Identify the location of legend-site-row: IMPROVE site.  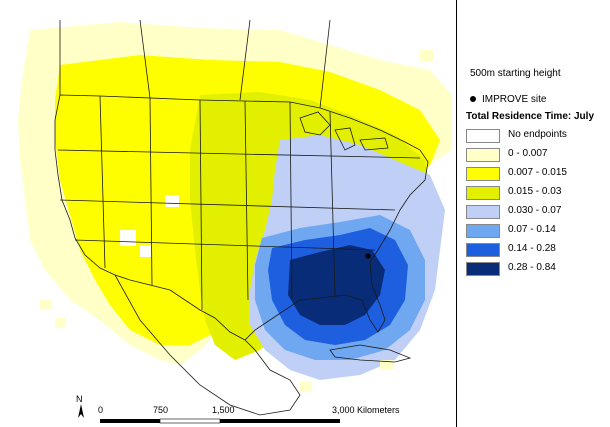
(508, 99).